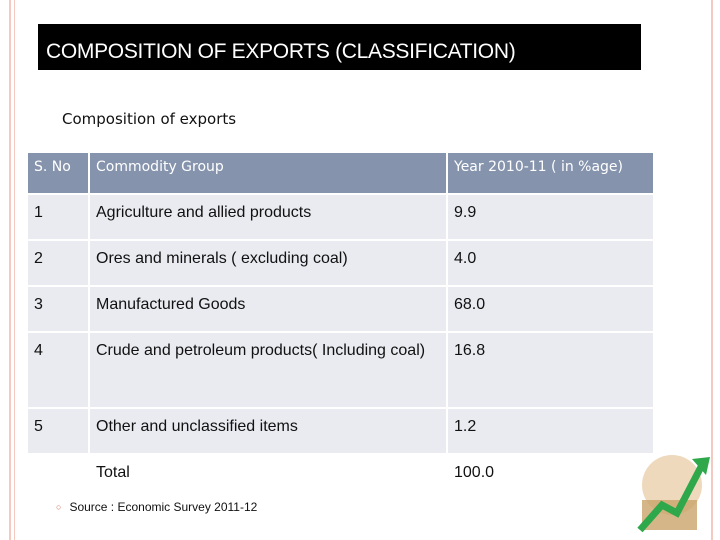 The height and width of the screenshot is (540, 720). What do you see at coordinates (268, 263) in the screenshot?
I see `table-cell: Ores and minerals ( excluding coal)` at bounding box center [268, 263].